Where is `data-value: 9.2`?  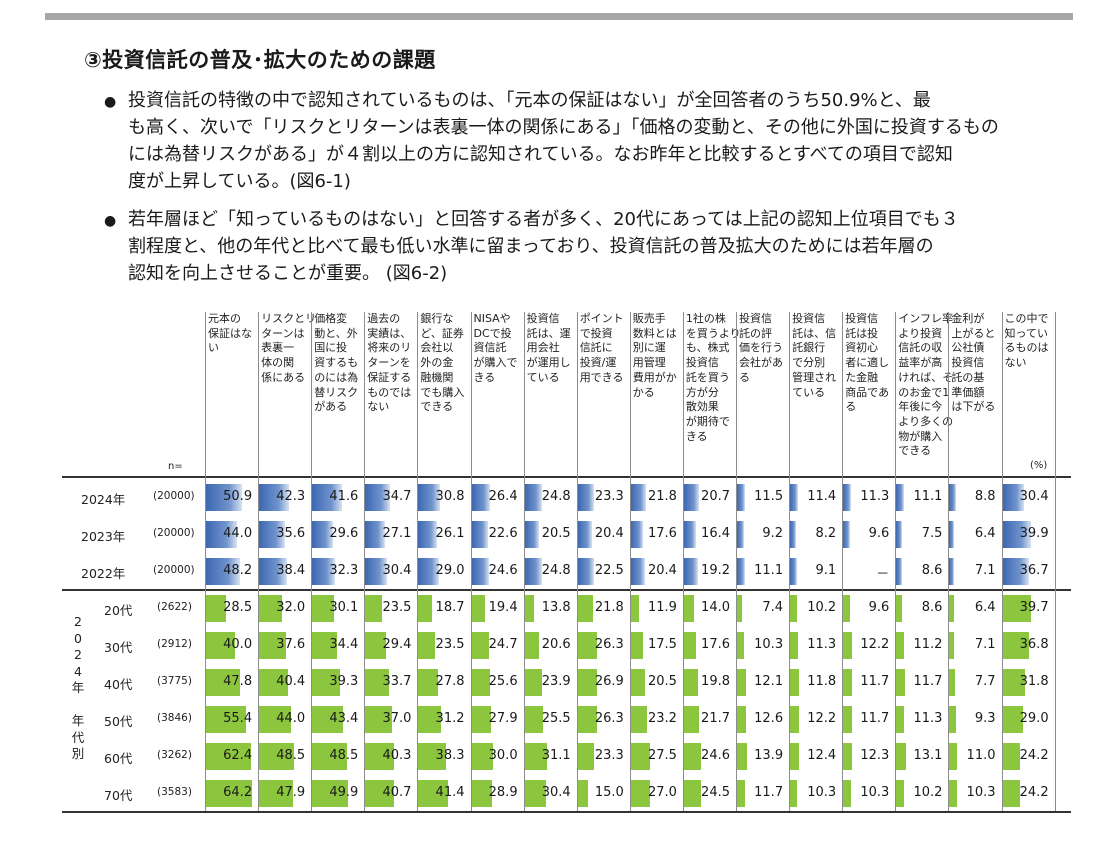
data-value: 9.2 is located at coordinates (763, 533).